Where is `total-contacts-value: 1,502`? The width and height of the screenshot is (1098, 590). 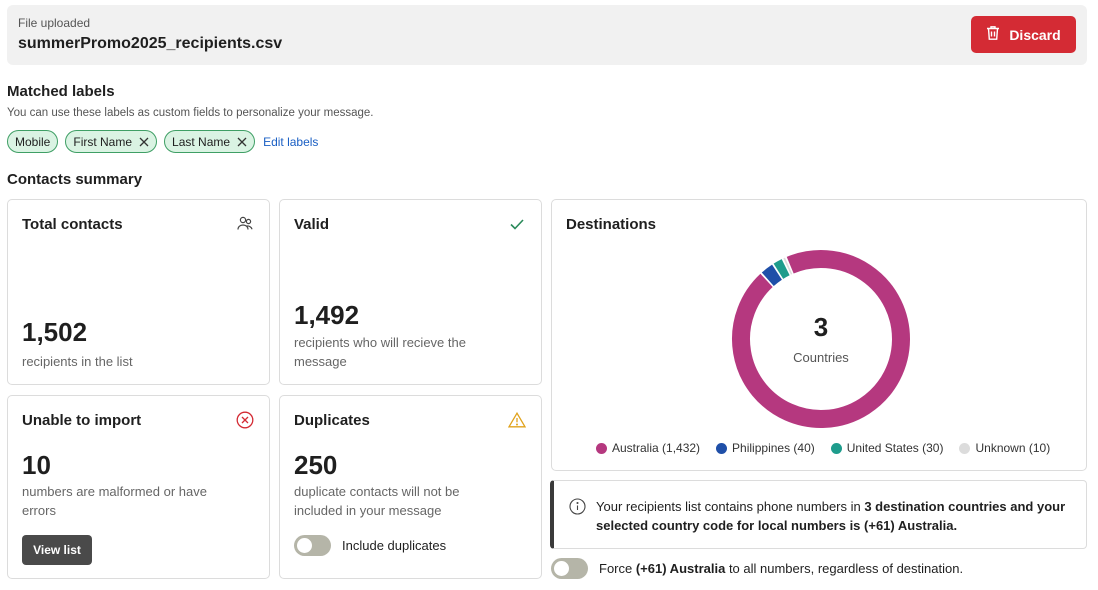
total-contacts-value: 1,502 is located at coordinates (55, 332).